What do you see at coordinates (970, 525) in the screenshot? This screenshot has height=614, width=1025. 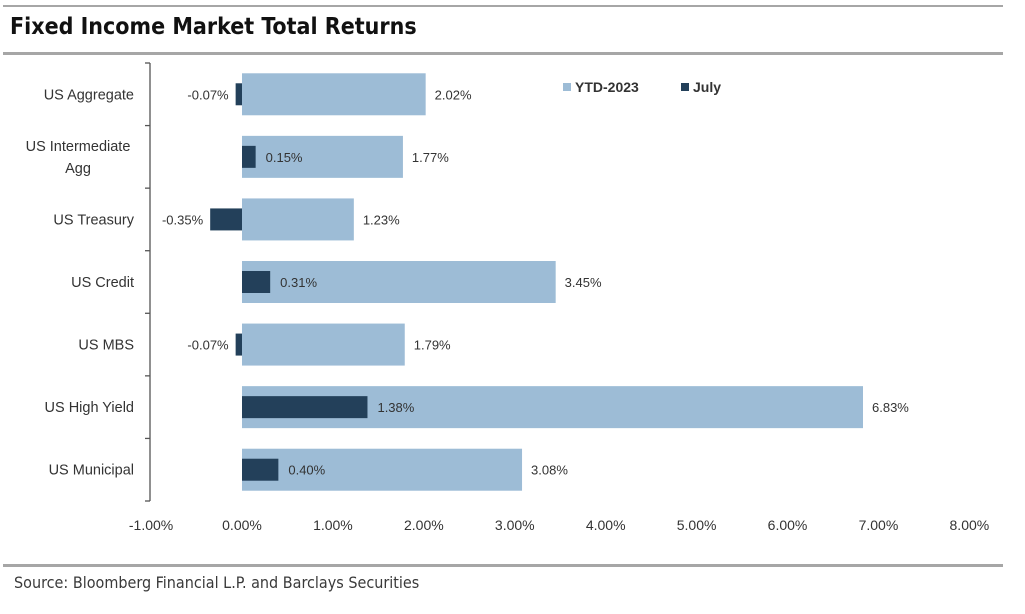 I see `x-tick-label: 8.00%` at bounding box center [970, 525].